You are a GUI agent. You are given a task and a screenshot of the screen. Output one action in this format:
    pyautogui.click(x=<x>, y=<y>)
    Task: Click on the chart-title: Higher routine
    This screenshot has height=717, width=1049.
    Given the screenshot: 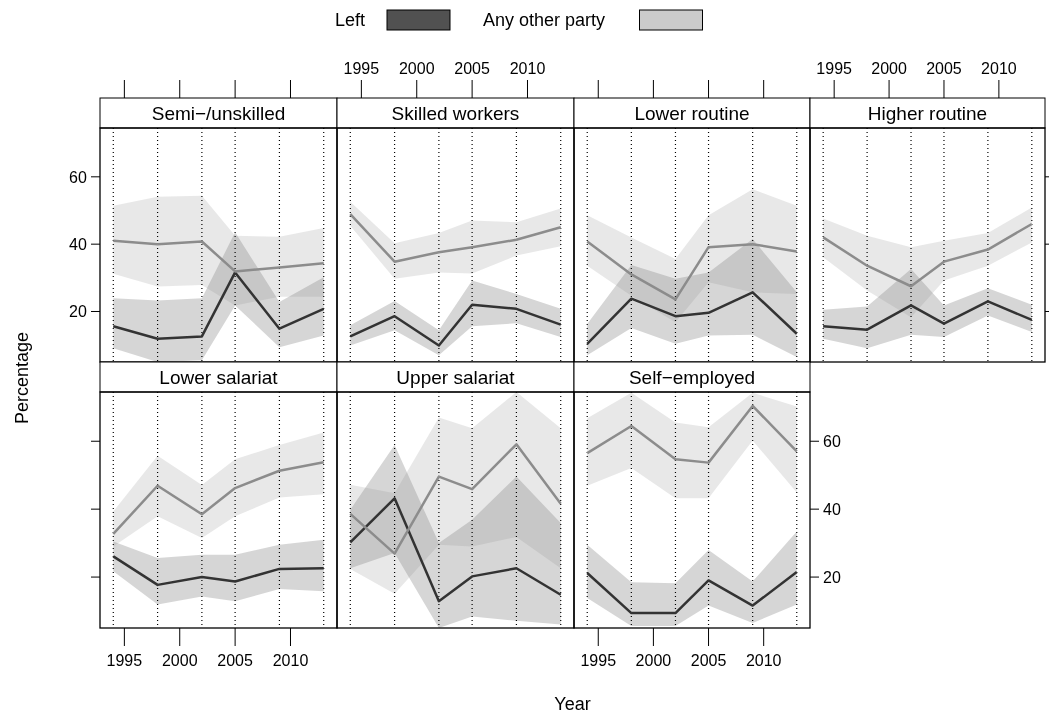 What is the action you would take?
    pyautogui.click(x=927, y=113)
    